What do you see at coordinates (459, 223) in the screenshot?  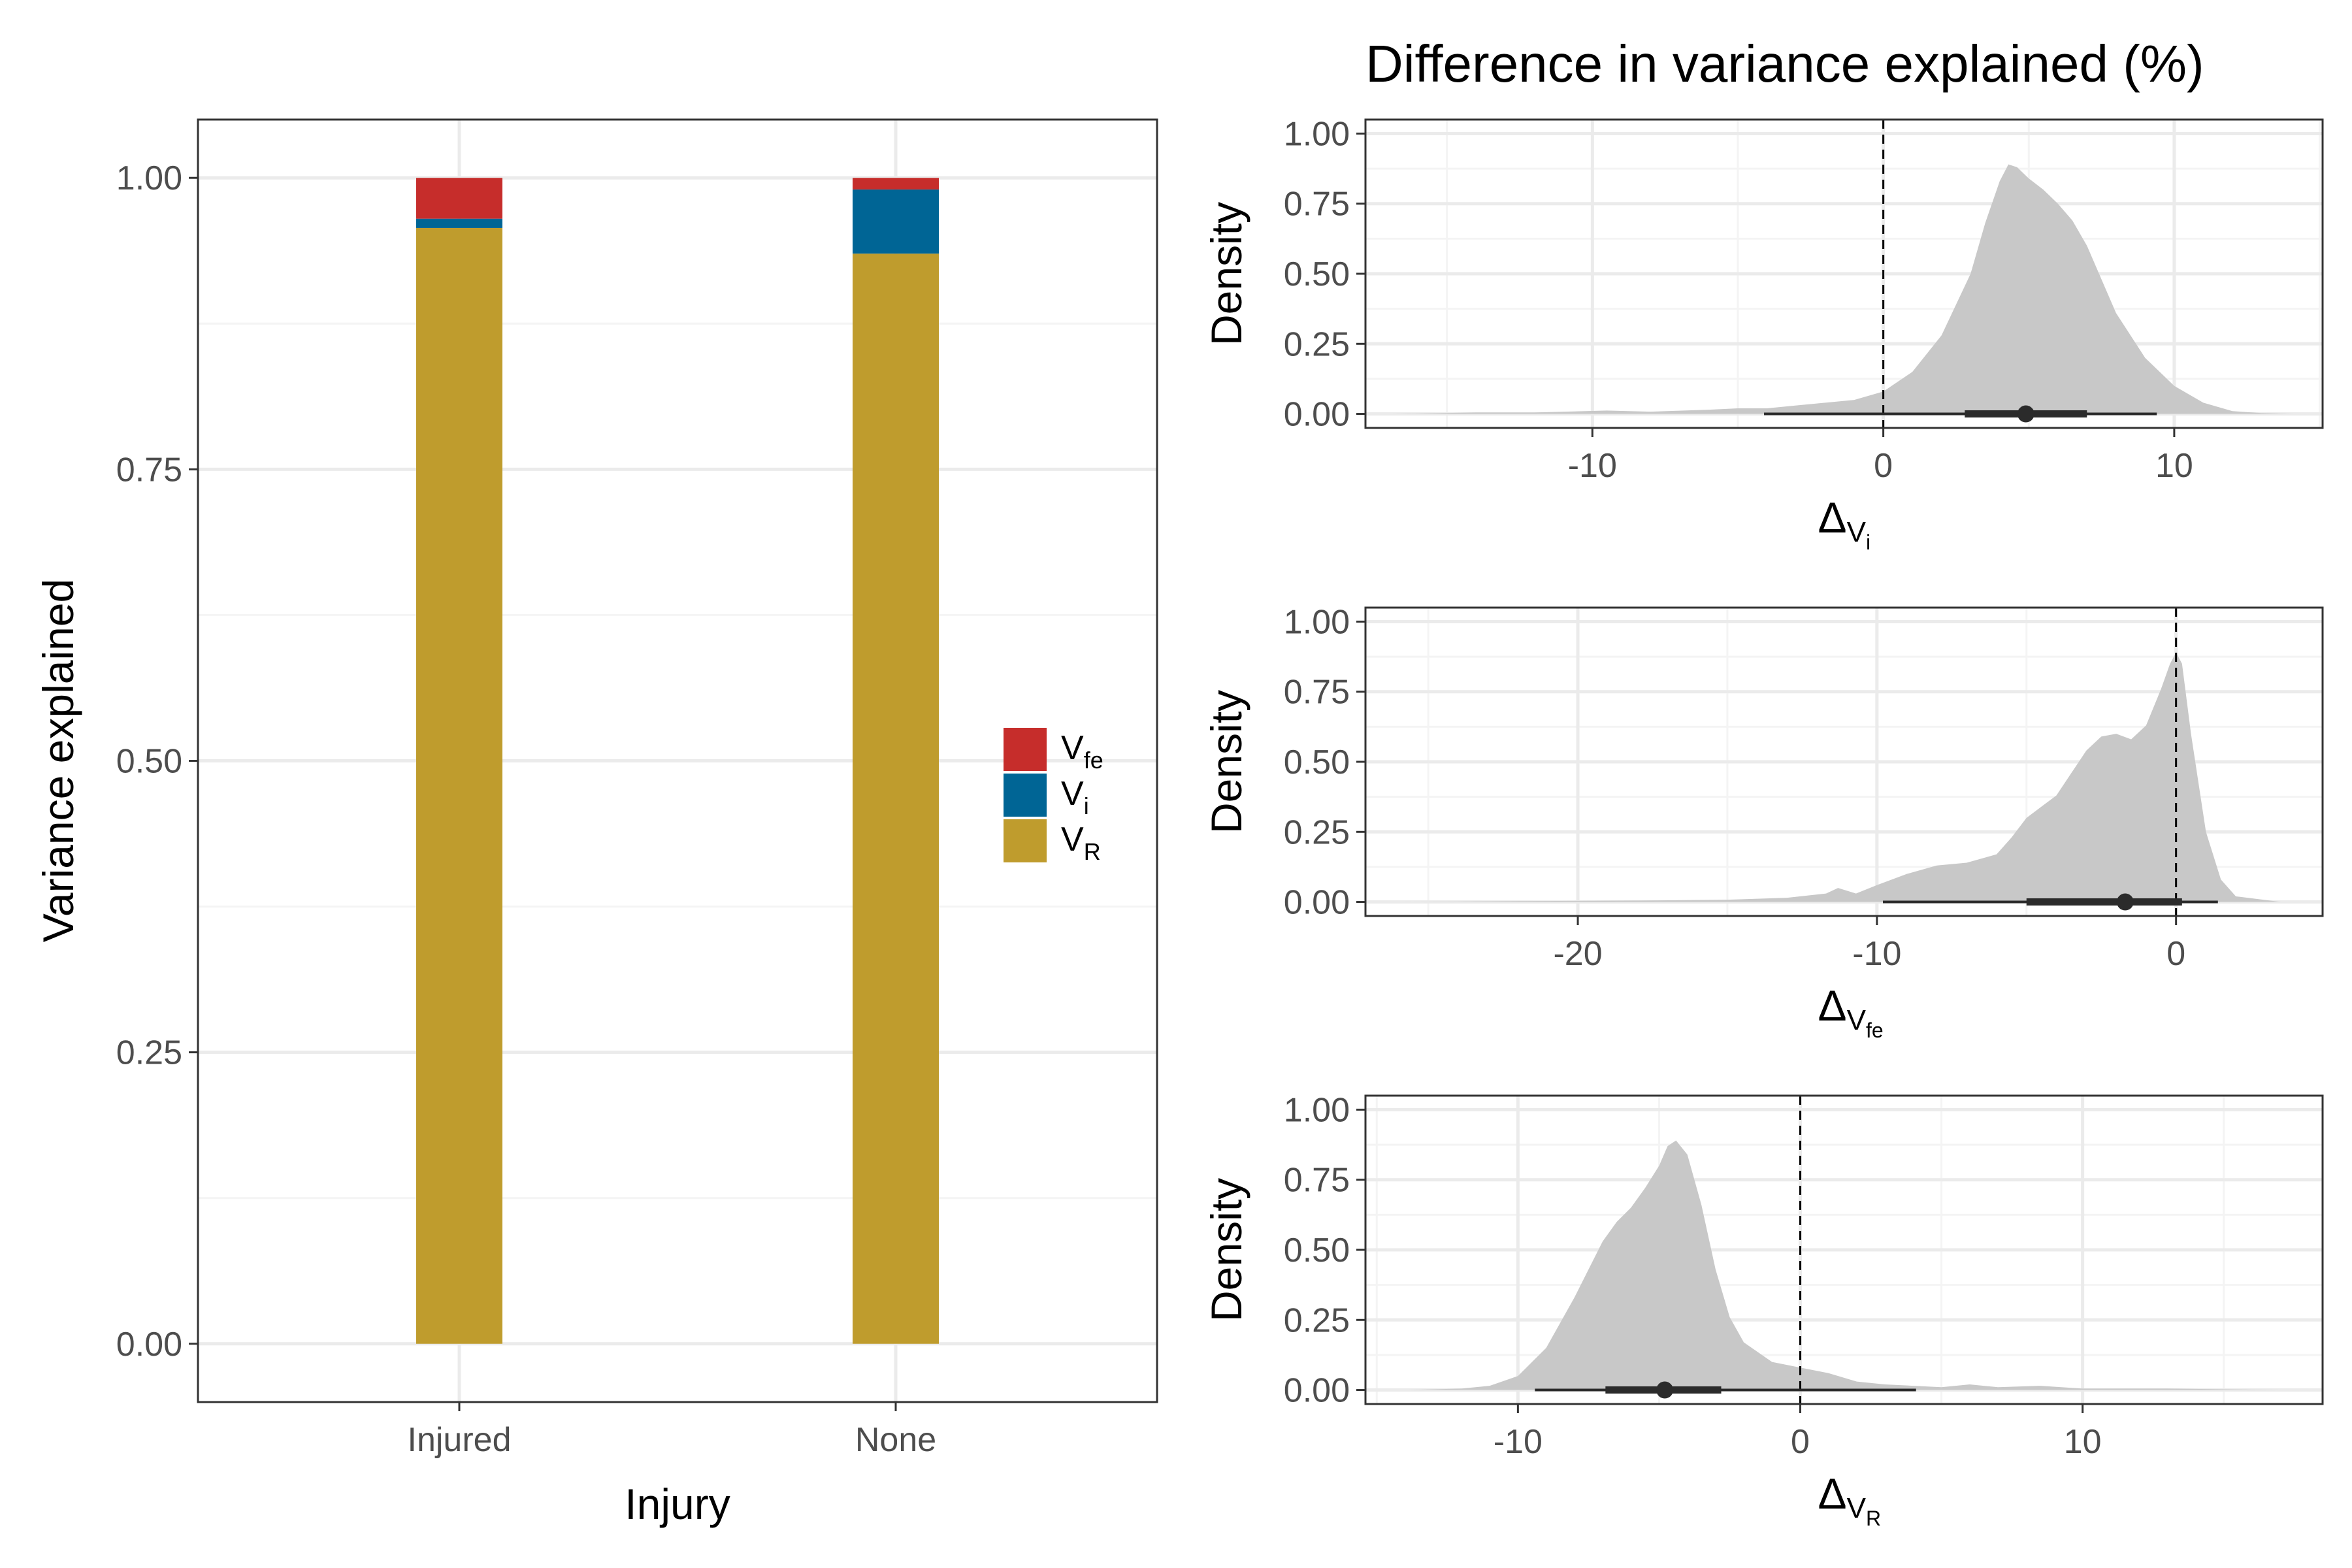 I see `bar-segment-v-i-injured` at bounding box center [459, 223].